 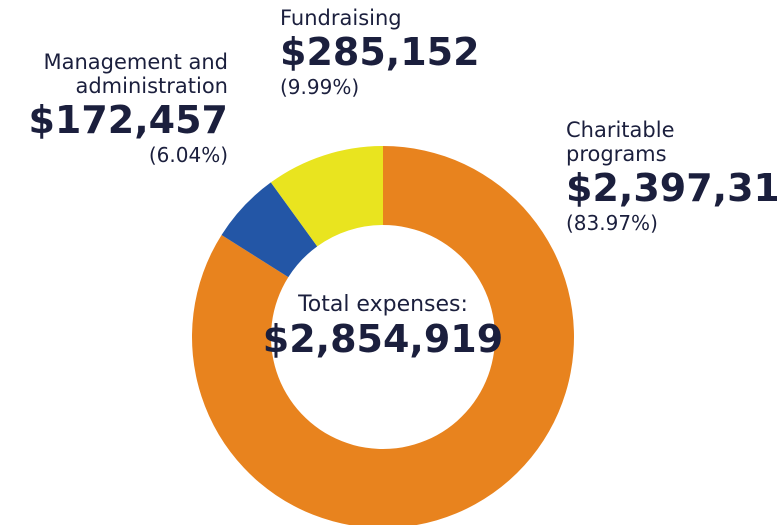 What do you see at coordinates (383, 304) in the screenshot?
I see `center-label: Total expenses:` at bounding box center [383, 304].